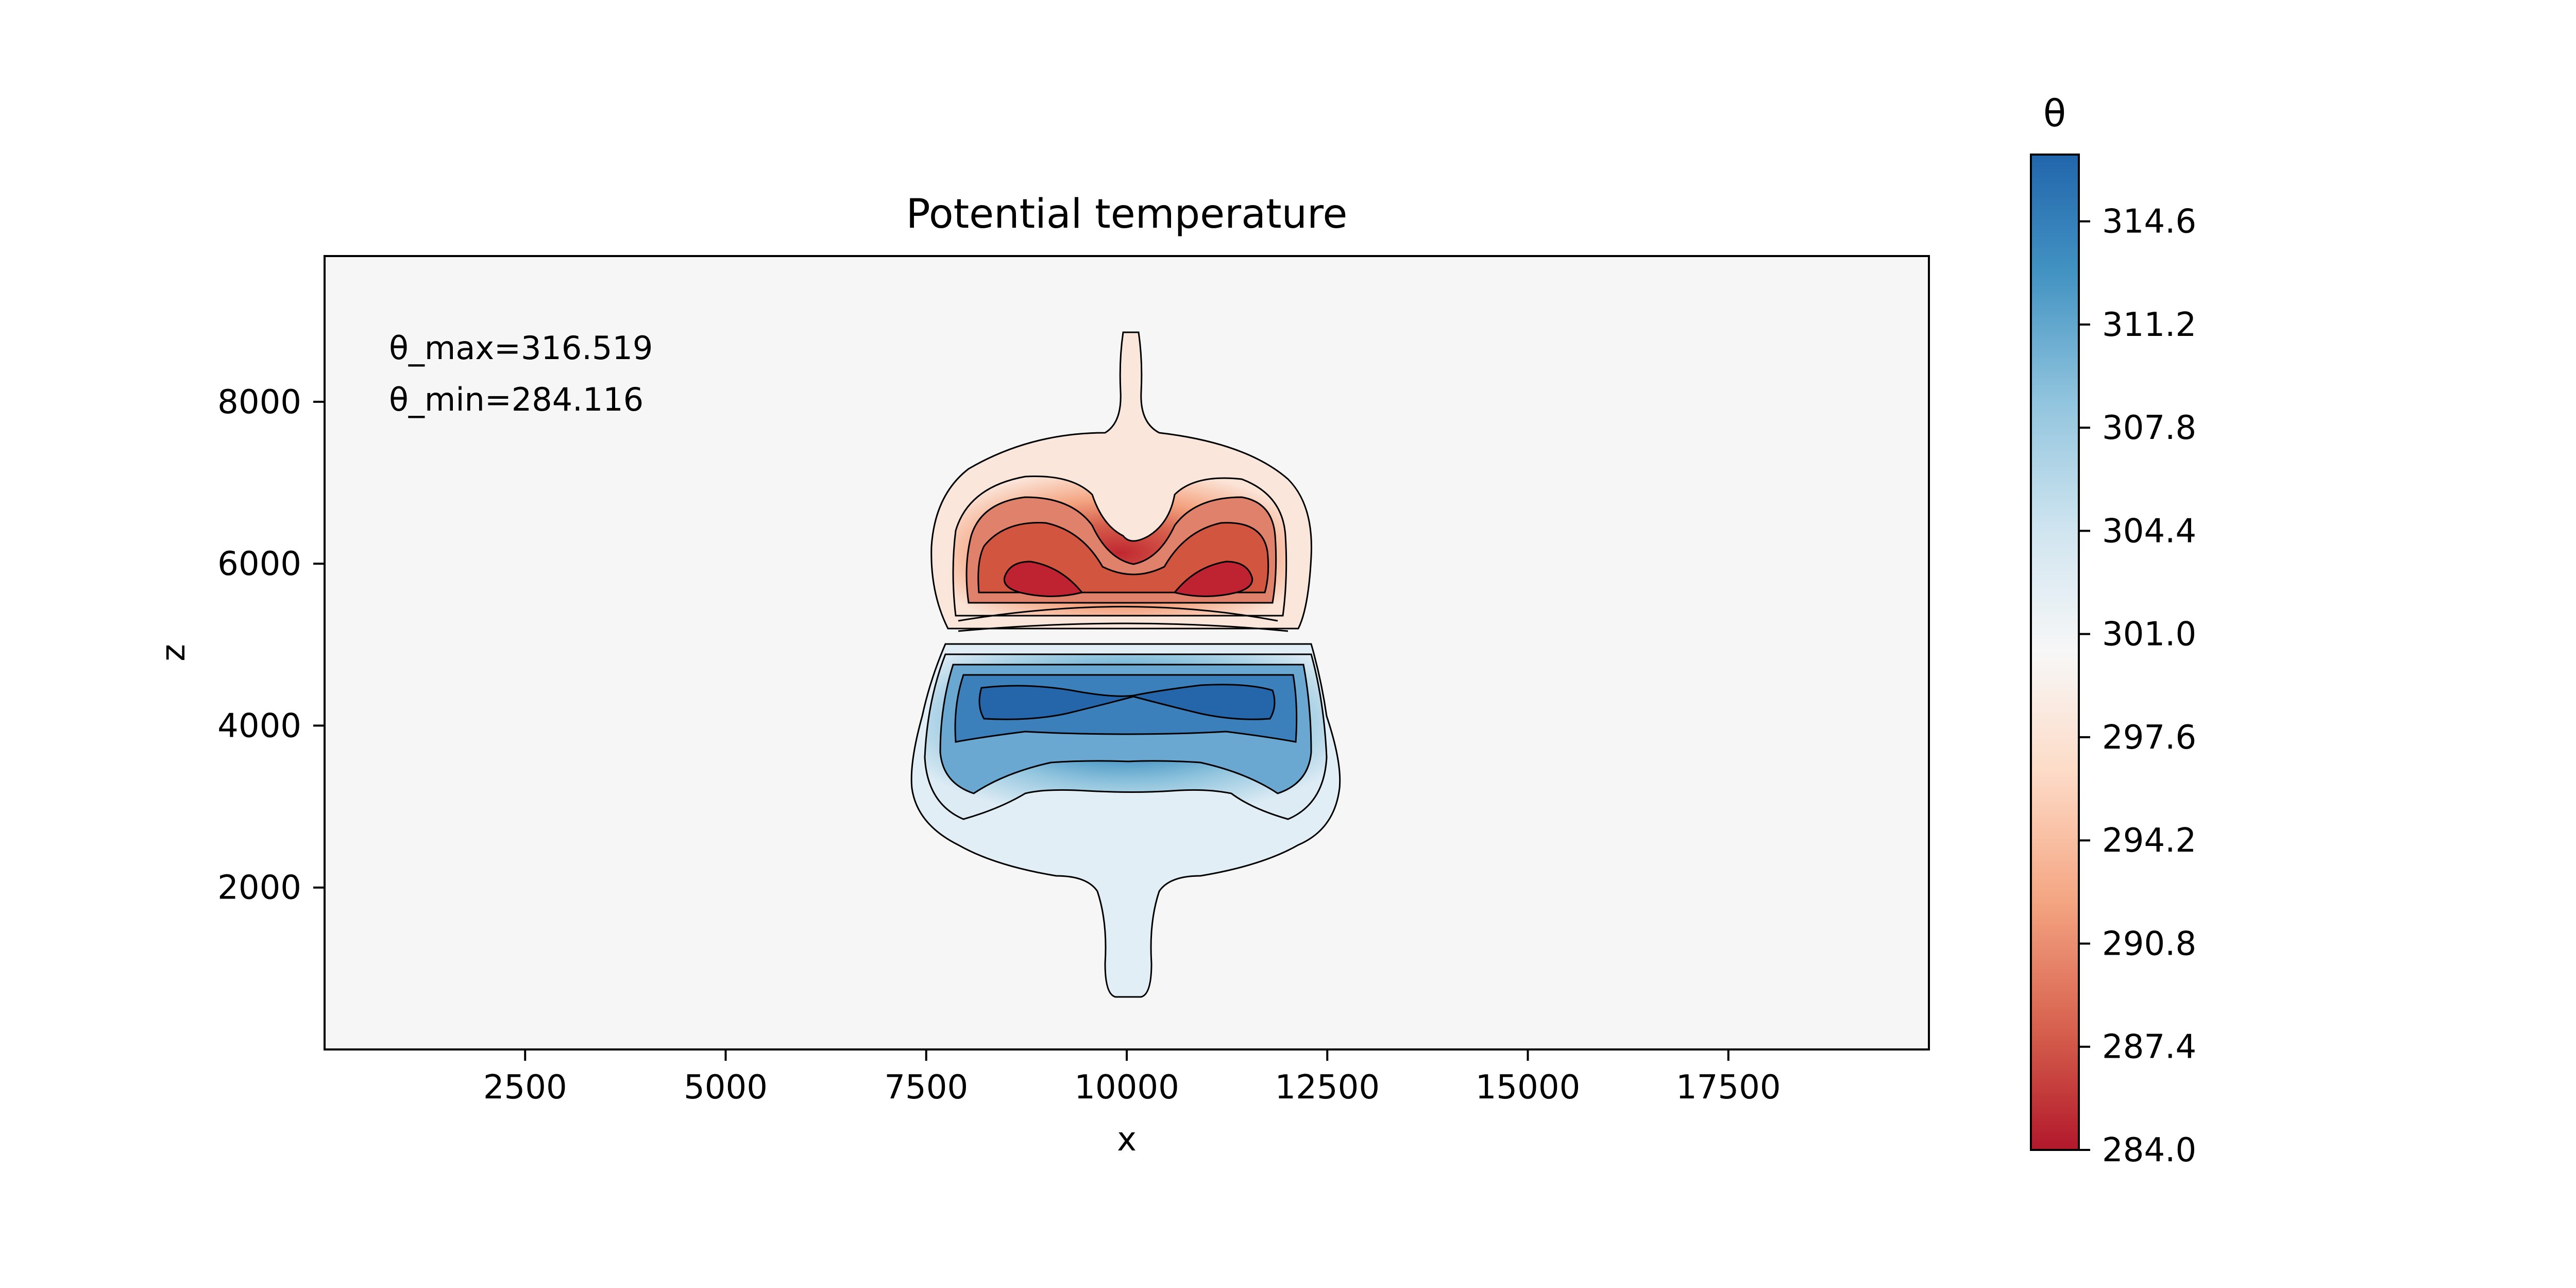  What do you see at coordinates (259, 888) in the screenshot?
I see `y-tick-label: 2000` at bounding box center [259, 888].